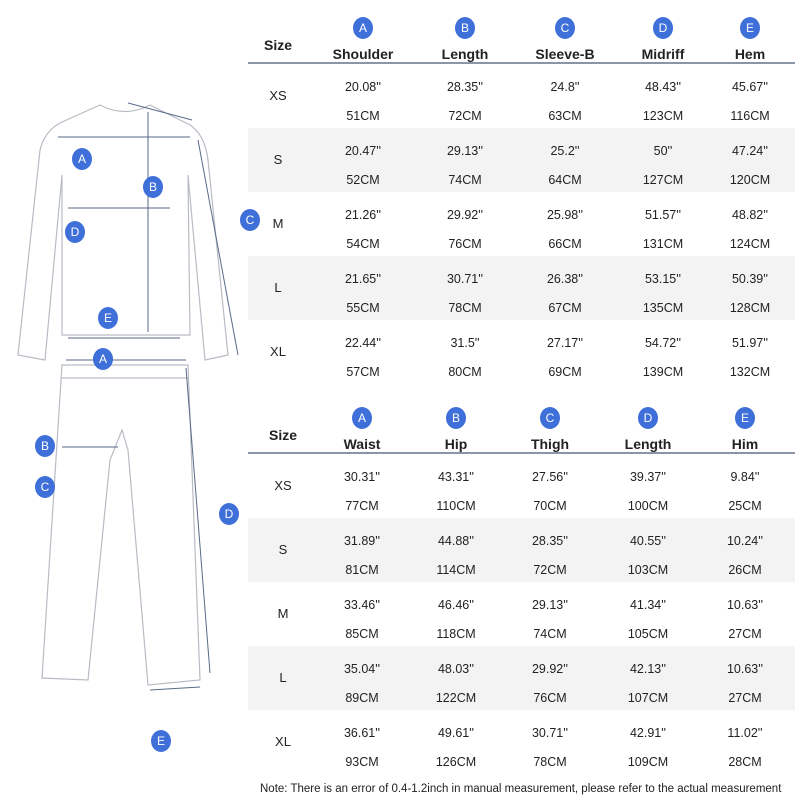  Describe the element at coordinates (648, 541) in the screenshot. I see `inch-value: 40.55''` at that location.